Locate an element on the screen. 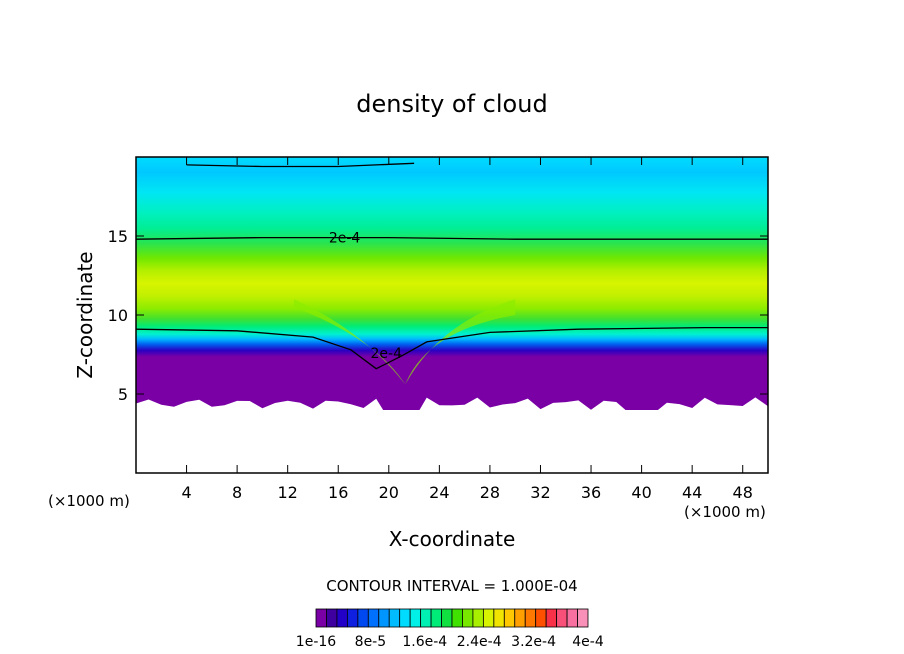 This screenshot has height=654, width=904. x-tick-label: 4 is located at coordinates (186, 492).